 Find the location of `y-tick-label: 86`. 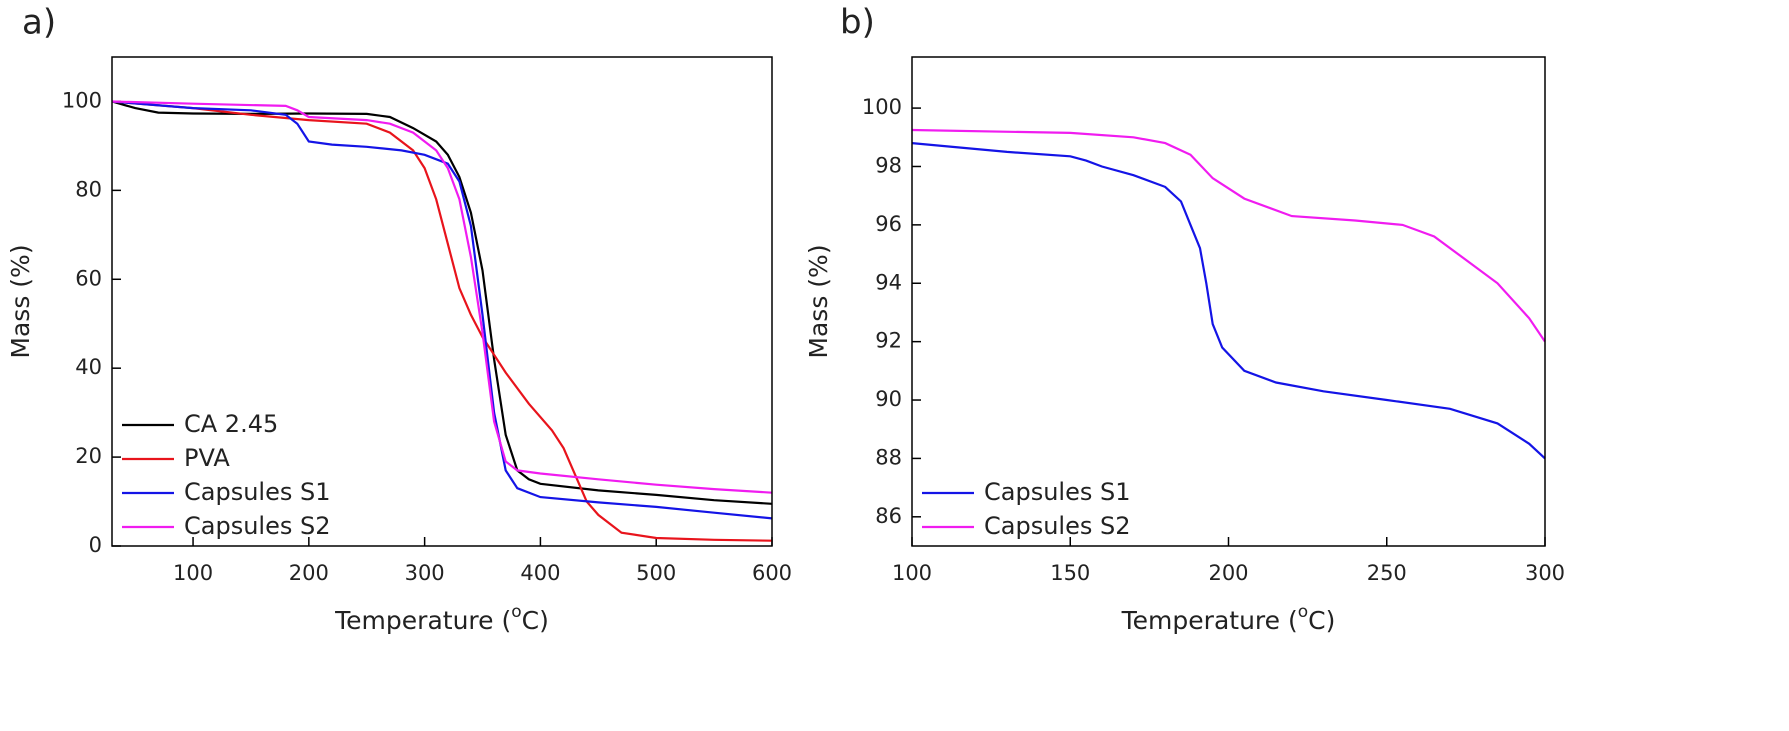

y-tick-label: 86 is located at coordinates (888, 516).